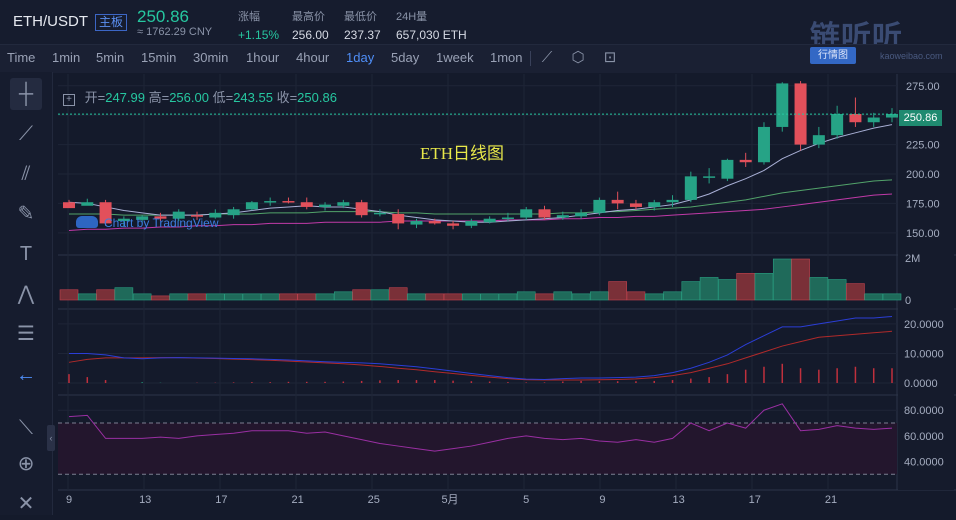 This screenshot has height=520, width=956. I want to click on tf-1week: 1week, so click(455, 57).